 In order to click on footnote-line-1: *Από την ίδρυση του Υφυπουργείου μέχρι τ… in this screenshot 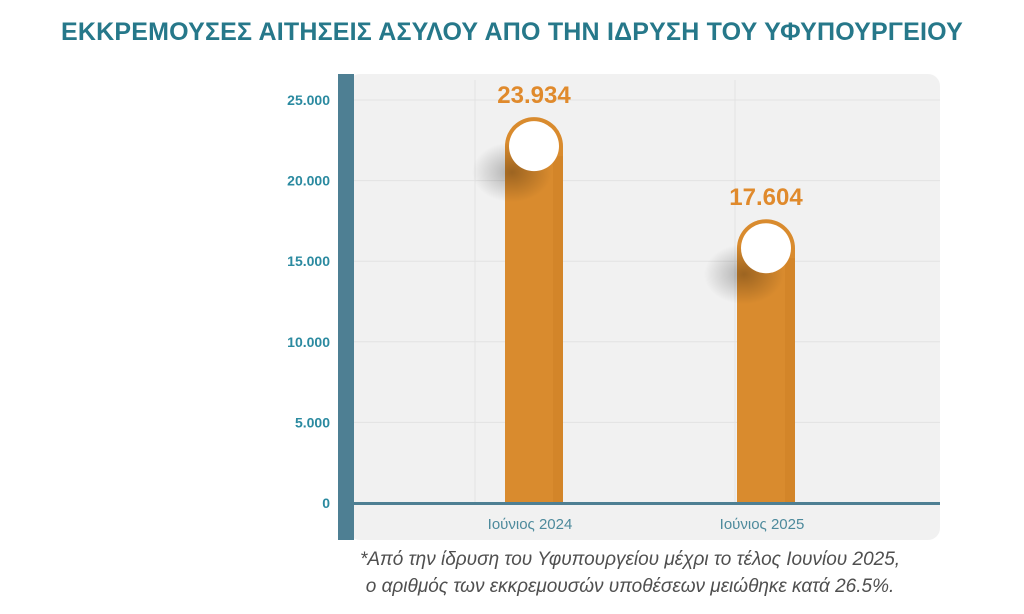, I will do `click(630, 559)`.